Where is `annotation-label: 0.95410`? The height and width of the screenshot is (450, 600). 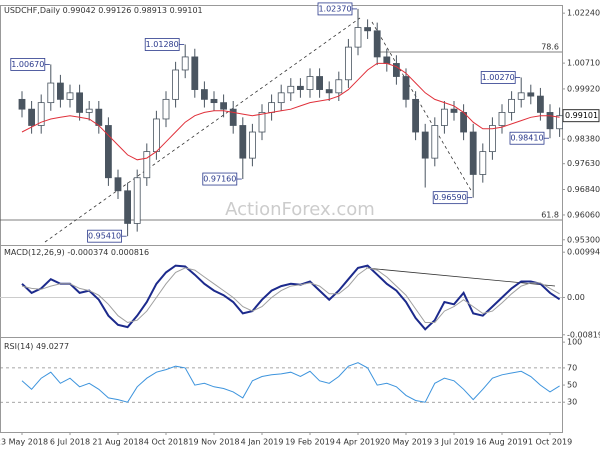 annotation-label: 0.95410 is located at coordinates (104, 236).